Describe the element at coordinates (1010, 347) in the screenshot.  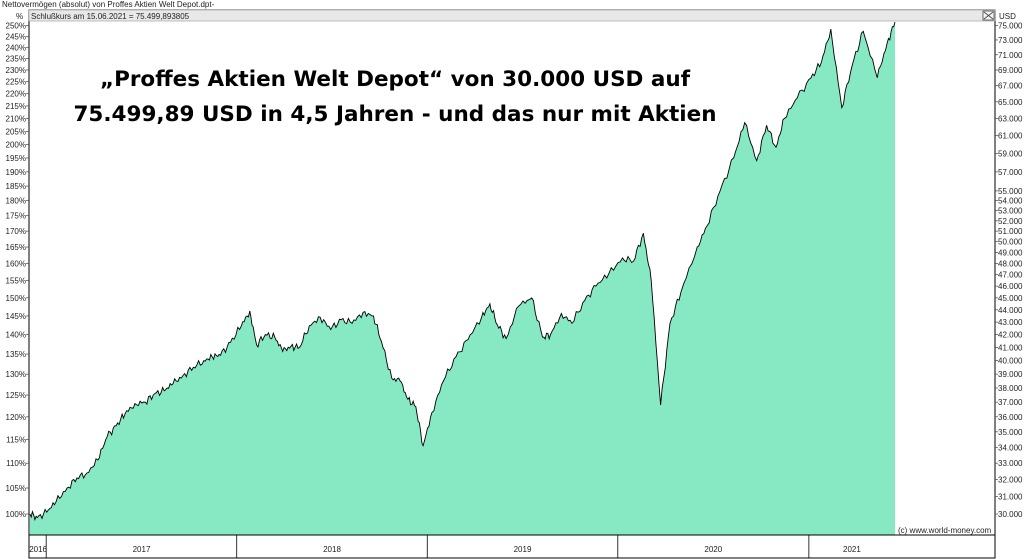
I see `right-axis-tick-label: 41.000` at that location.